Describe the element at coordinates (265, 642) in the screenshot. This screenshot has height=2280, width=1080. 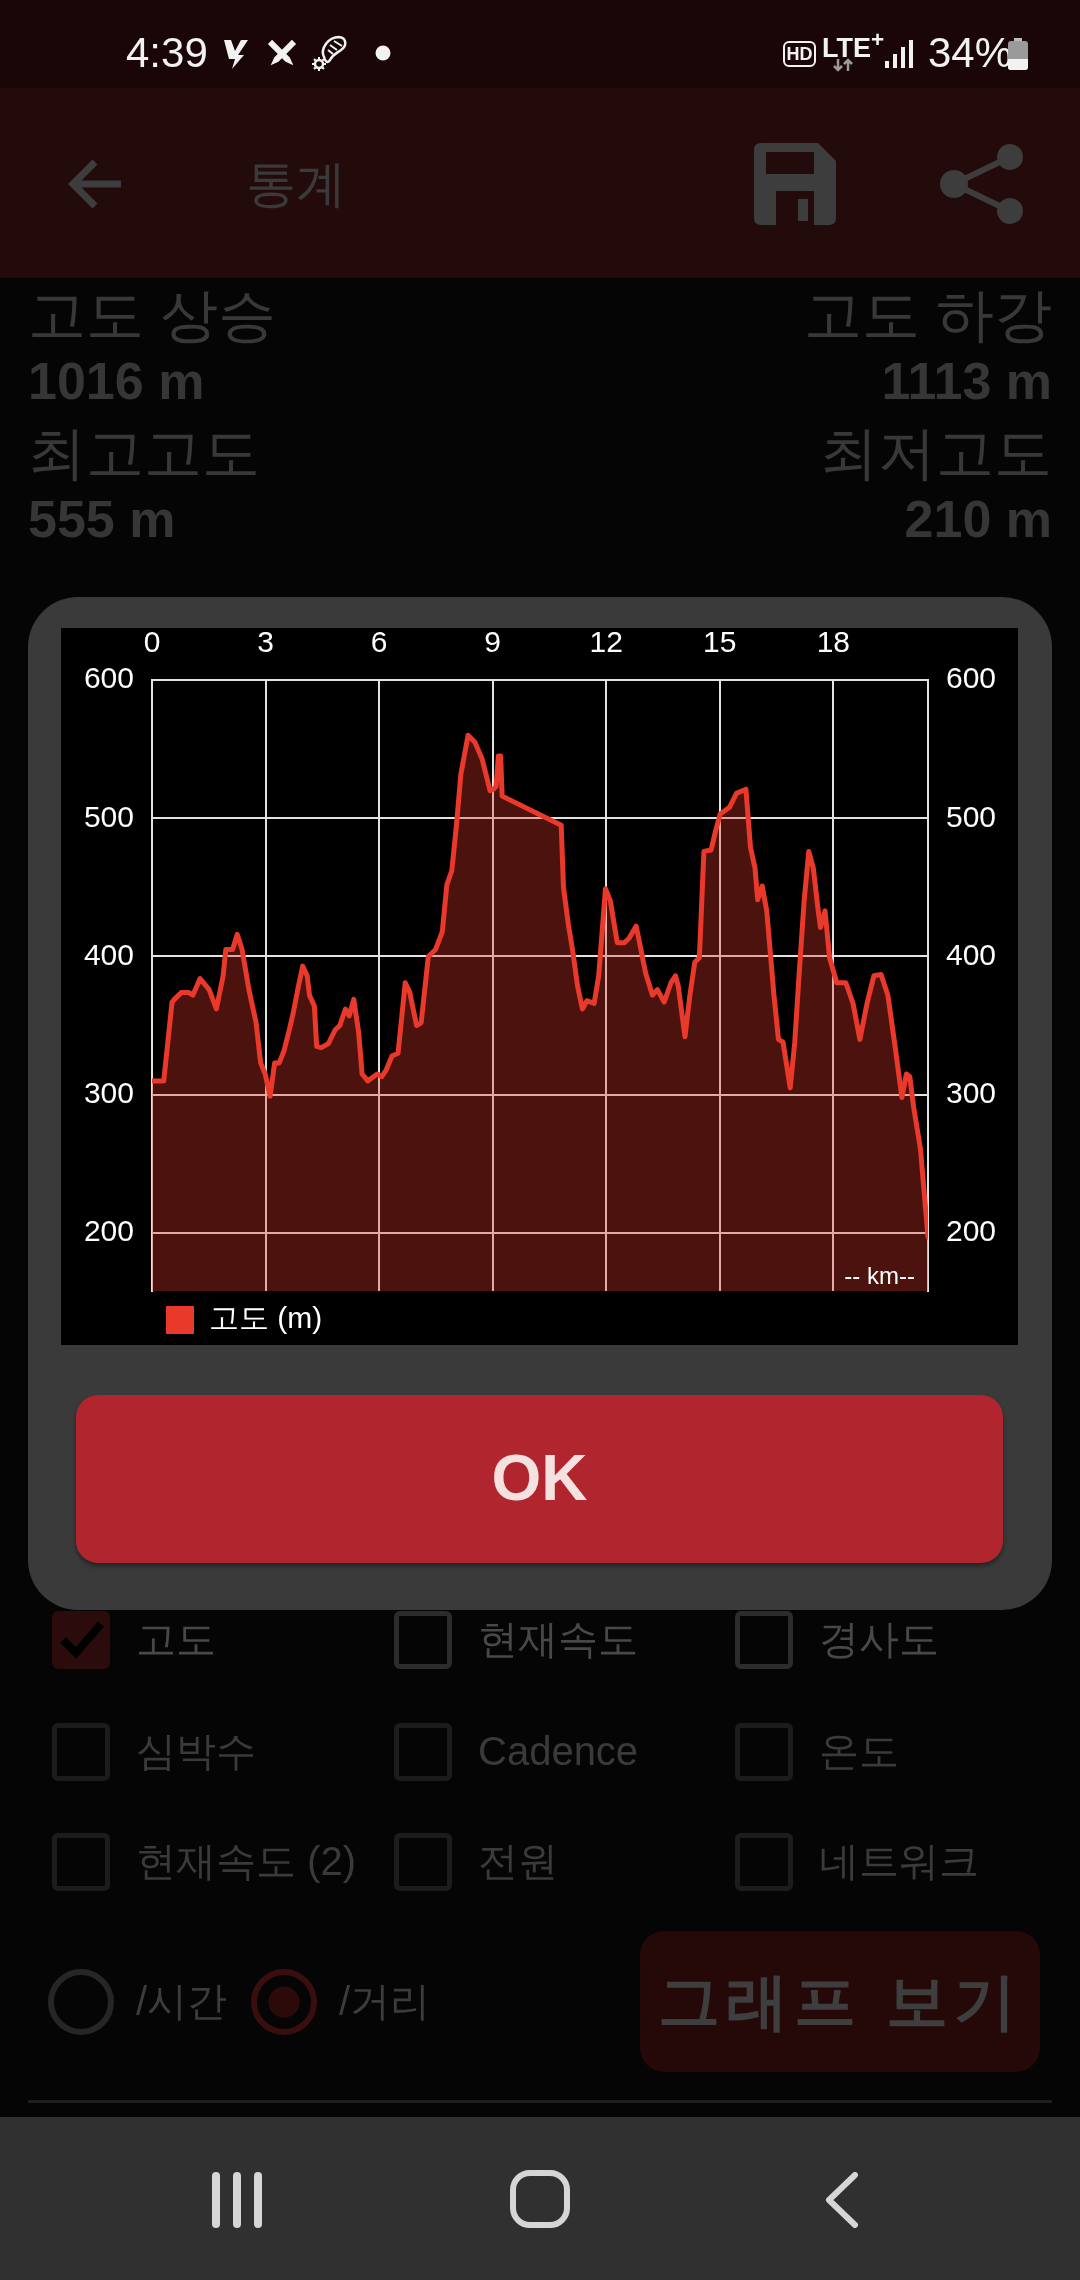
I see `x-tick-label: 3` at that location.